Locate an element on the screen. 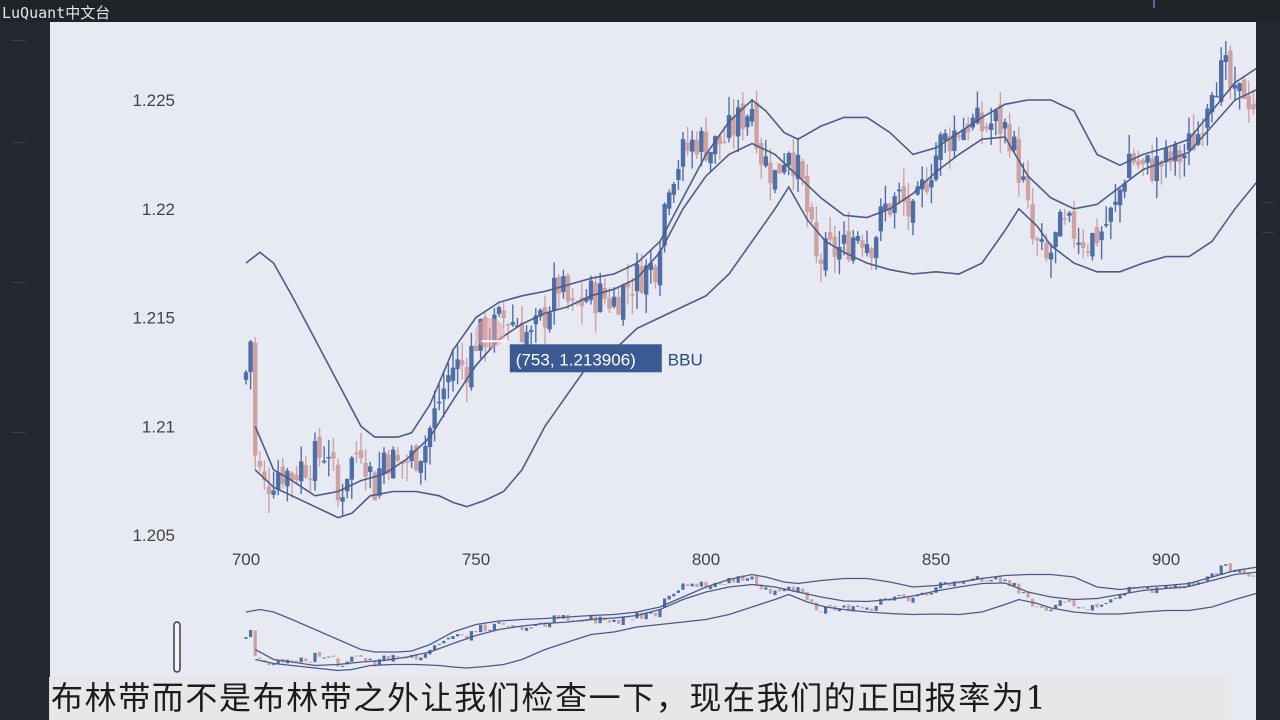 This screenshot has width=1280, height=720. hover-marker is located at coordinates (489, 333).